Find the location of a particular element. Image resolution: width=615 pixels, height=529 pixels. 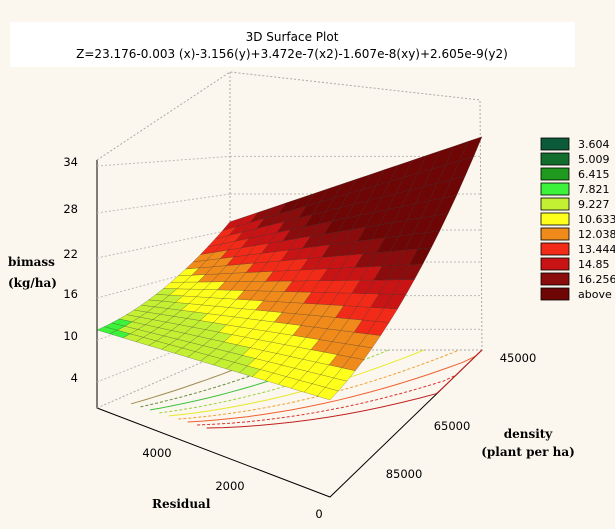

x-tick-label: 2000 is located at coordinates (229, 486).